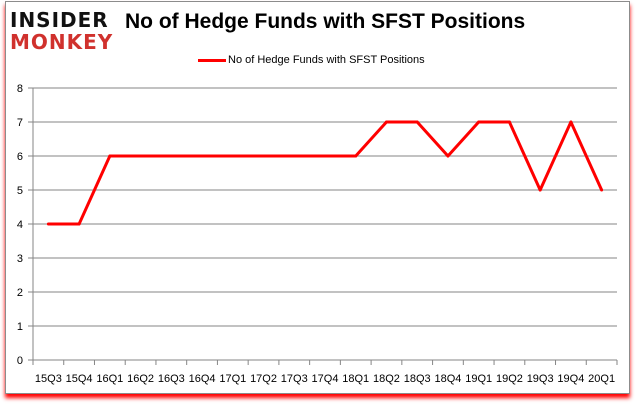 Image resolution: width=635 pixels, height=405 pixels. What do you see at coordinates (48, 379) in the screenshot?
I see `x-tick-label: 15Q3` at bounding box center [48, 379].